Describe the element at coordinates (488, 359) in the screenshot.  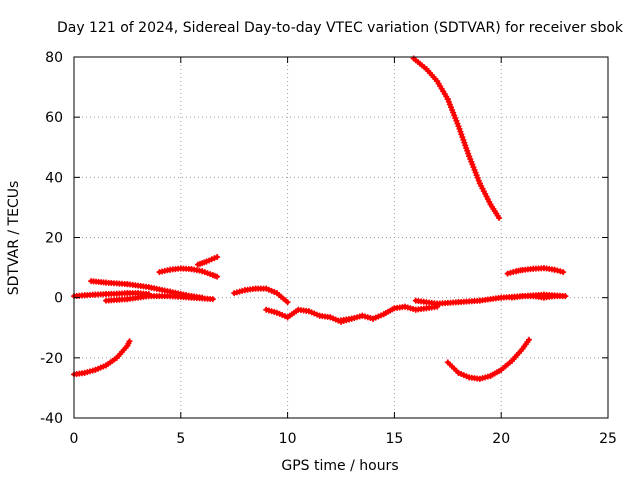
I see `series-arc-n` at that location.